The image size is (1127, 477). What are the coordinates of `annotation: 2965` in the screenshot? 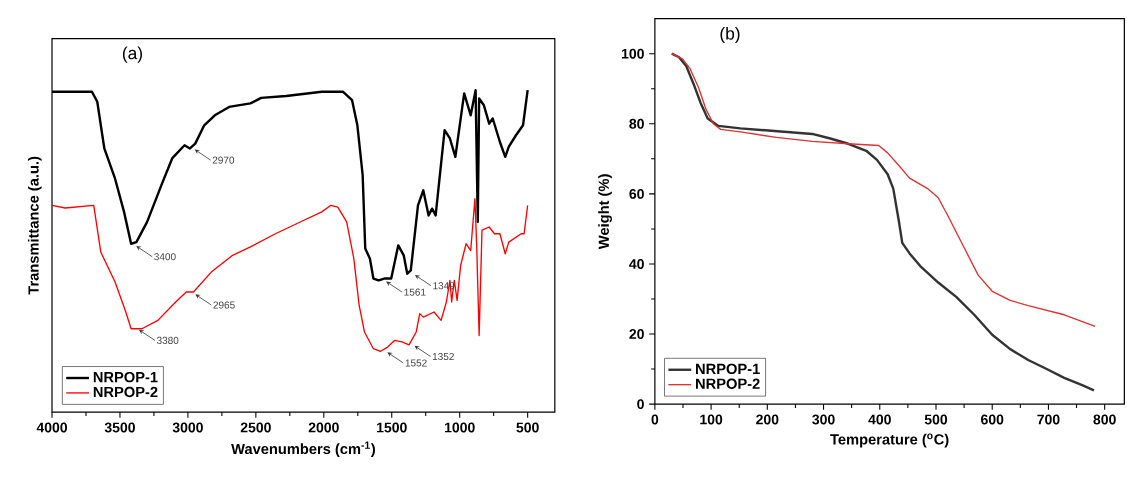 It's located at (224, 305).